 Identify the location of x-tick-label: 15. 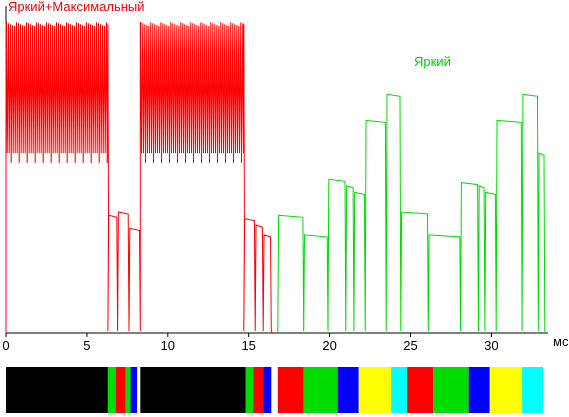
(248, 345).